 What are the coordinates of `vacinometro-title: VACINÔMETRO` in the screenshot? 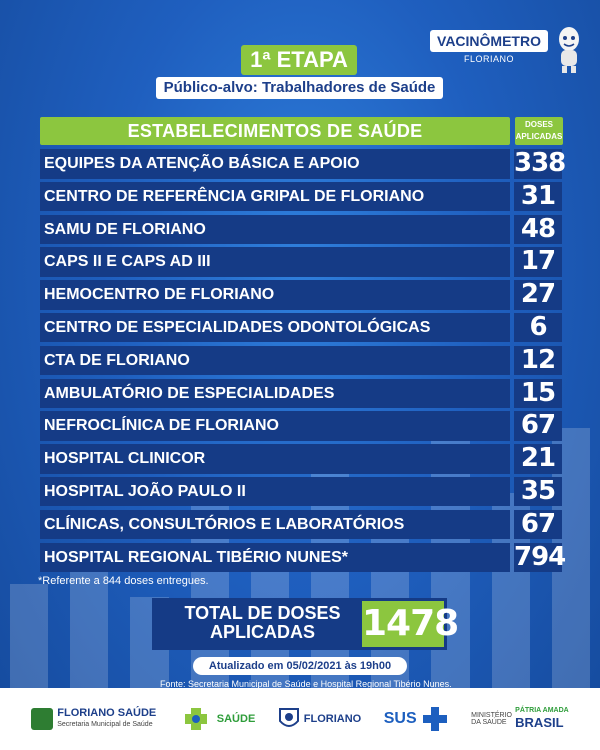 It's located at (489, 41).